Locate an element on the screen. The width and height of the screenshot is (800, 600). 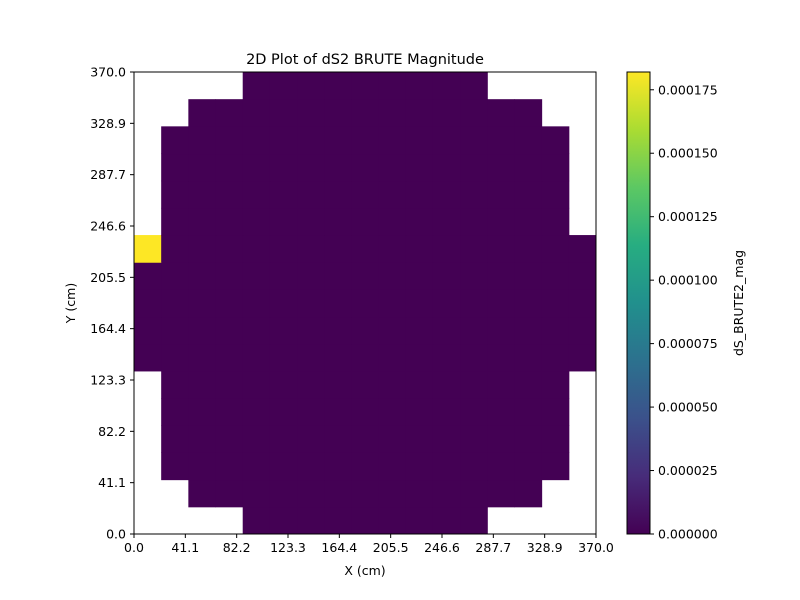
x-tick-label: 205.5 is located at coordinates (391, 547).